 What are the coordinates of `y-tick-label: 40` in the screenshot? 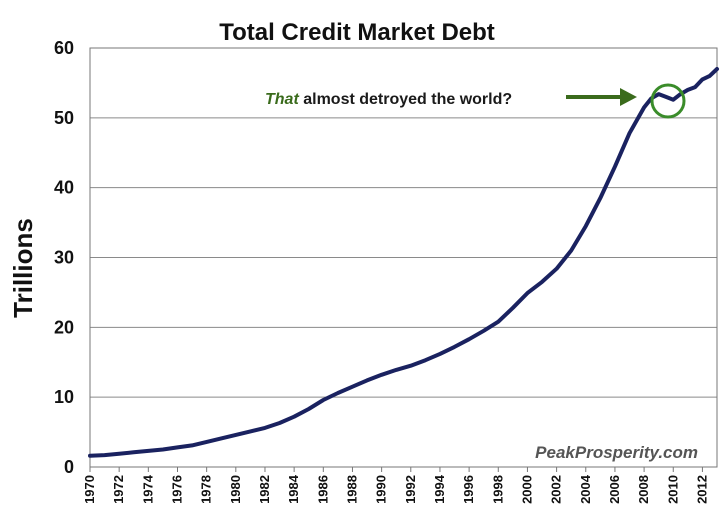 It's located at (64, 188).